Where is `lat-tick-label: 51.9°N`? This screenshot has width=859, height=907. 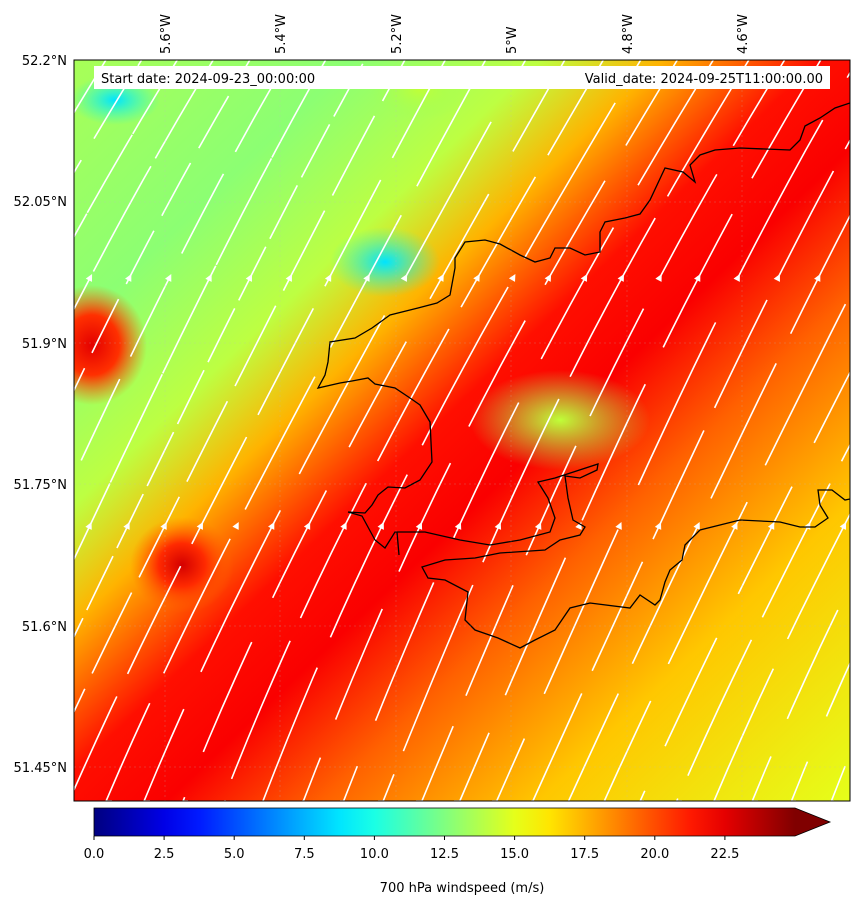
lat-tick-label: 51.9°N is located at coordinates (44, 344).